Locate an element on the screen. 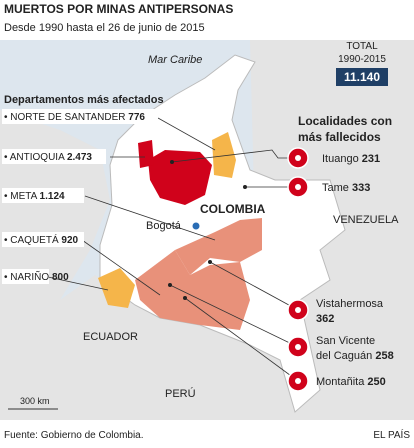  department-value: 1.124 is located at coordinates (52, 196).